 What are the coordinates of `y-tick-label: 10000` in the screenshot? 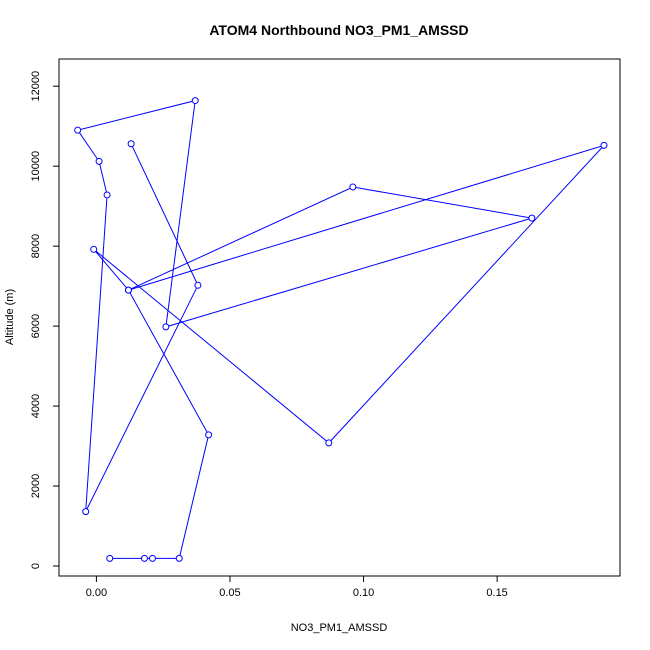 It's located at (36, 166).